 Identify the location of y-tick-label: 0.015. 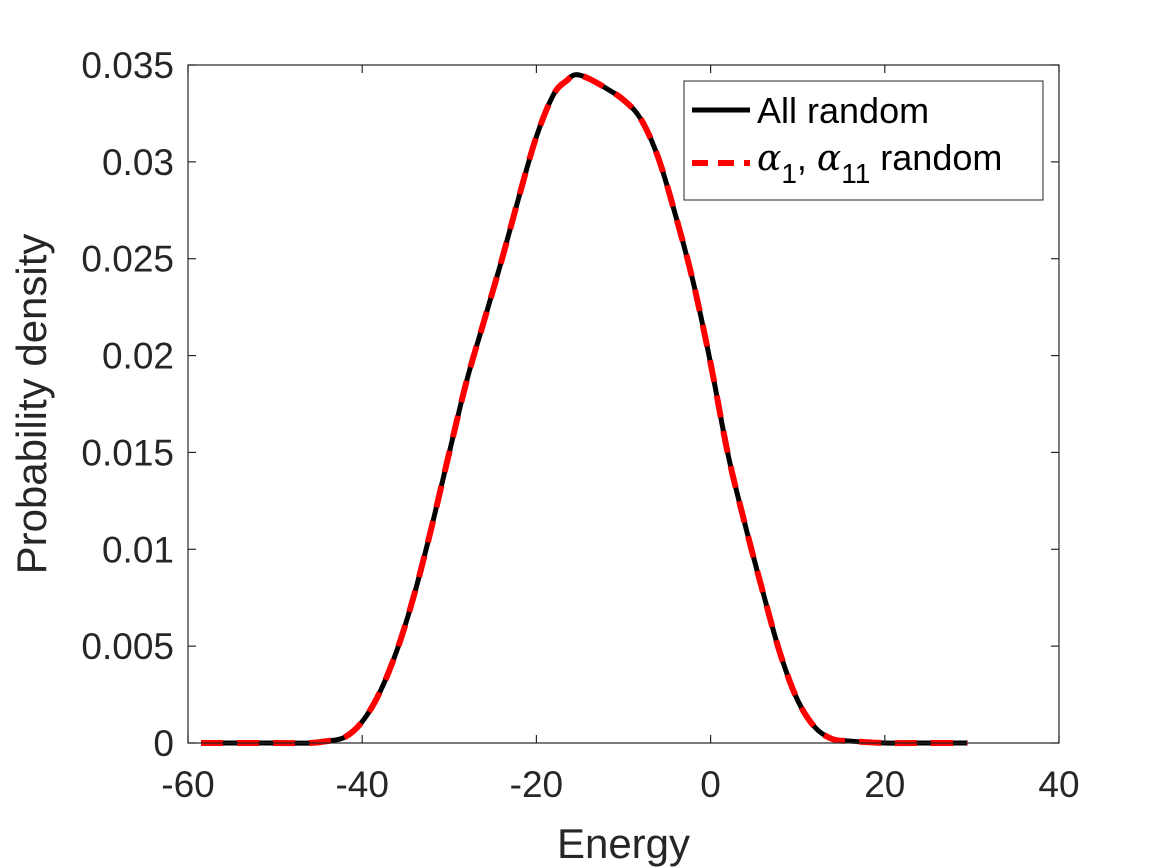
(127, 452).